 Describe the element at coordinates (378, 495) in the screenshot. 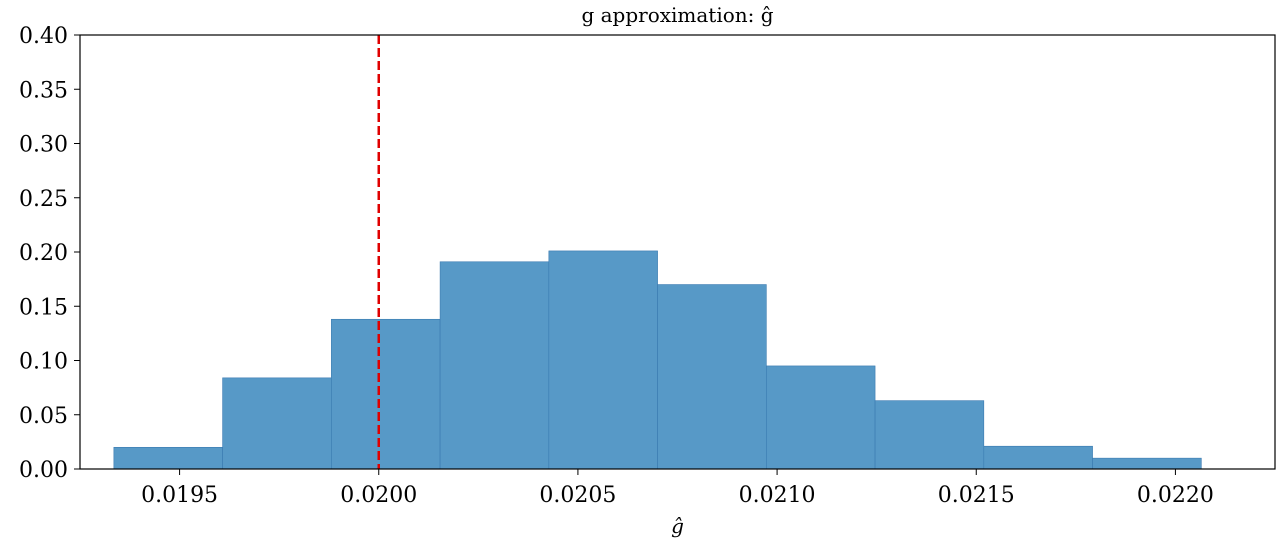

I see `x-tick-label: 0.0200` at that location.